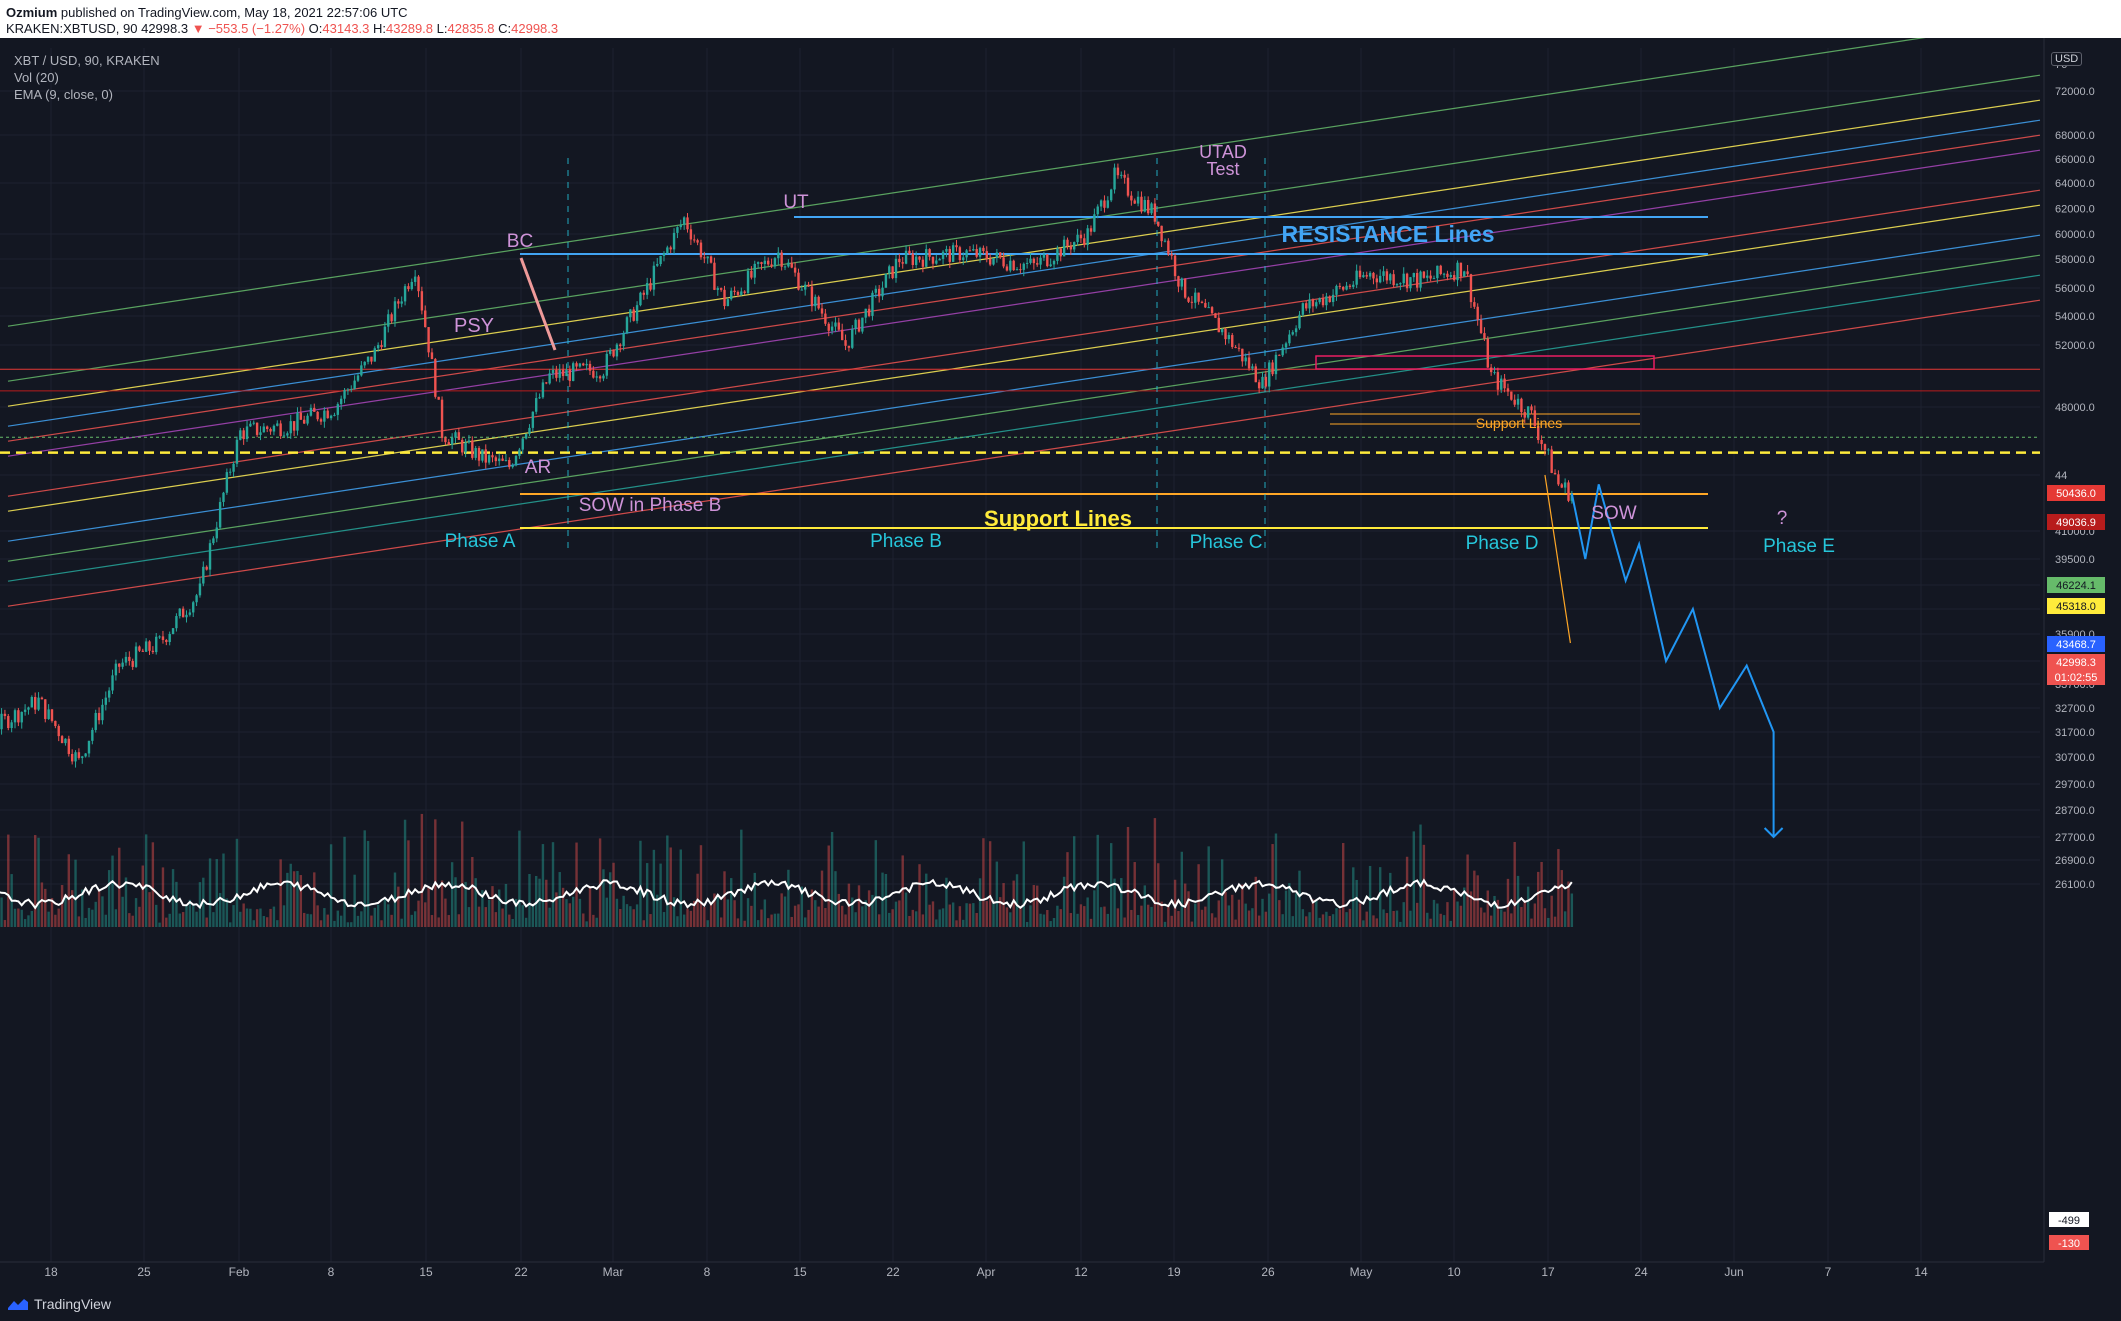 The width and height of the screenshot is (2121, 1321). Describe the element at coordinates (32, 12) in the screenshot. I see `author-name: Ozmium` at that location.